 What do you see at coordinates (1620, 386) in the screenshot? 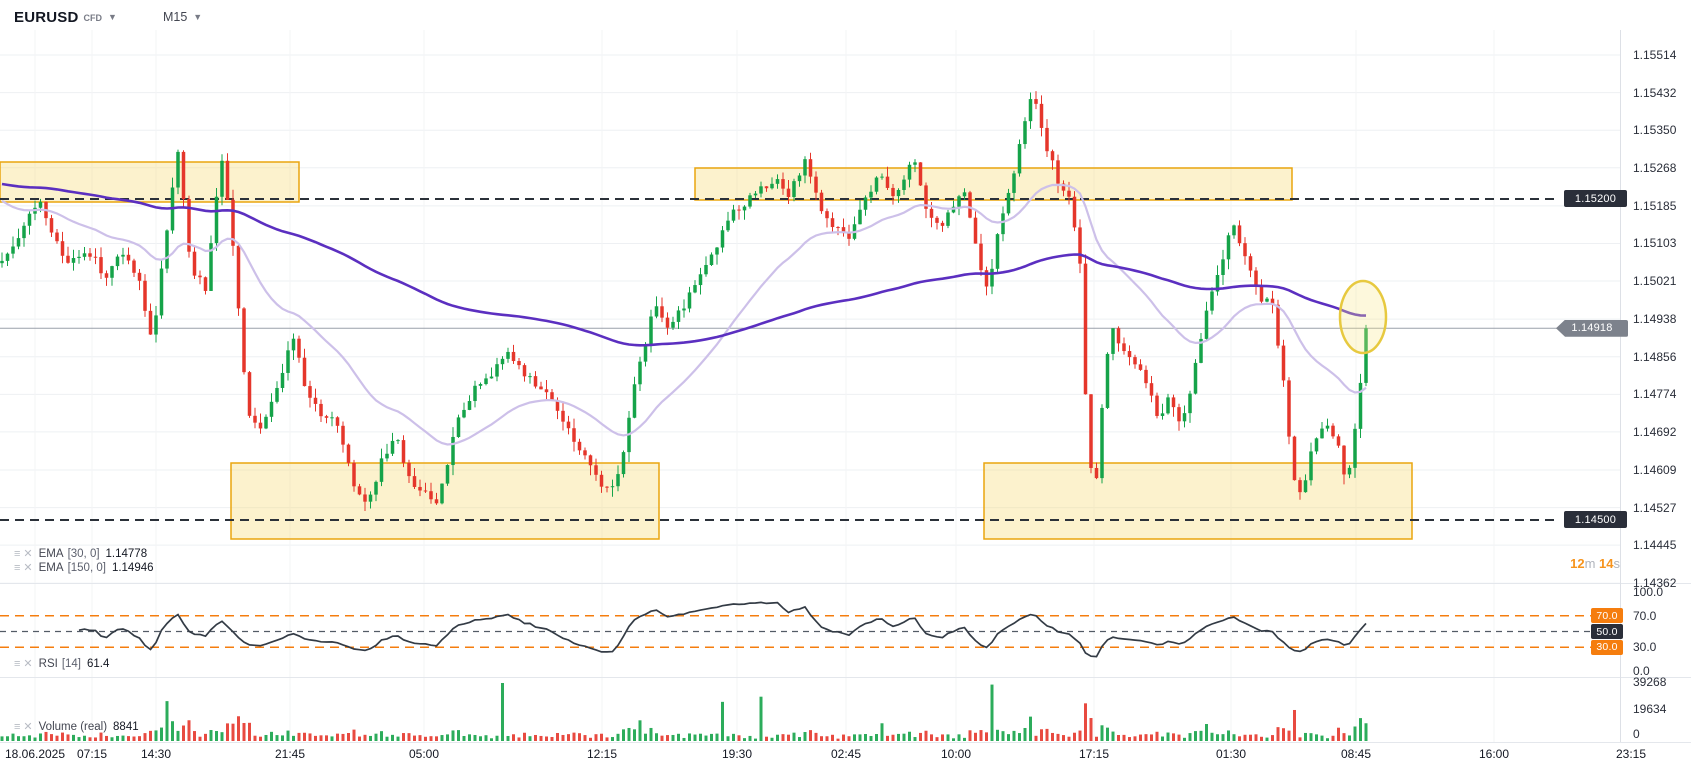
I see `price-axis-border` at bounding box center [1620, 386].